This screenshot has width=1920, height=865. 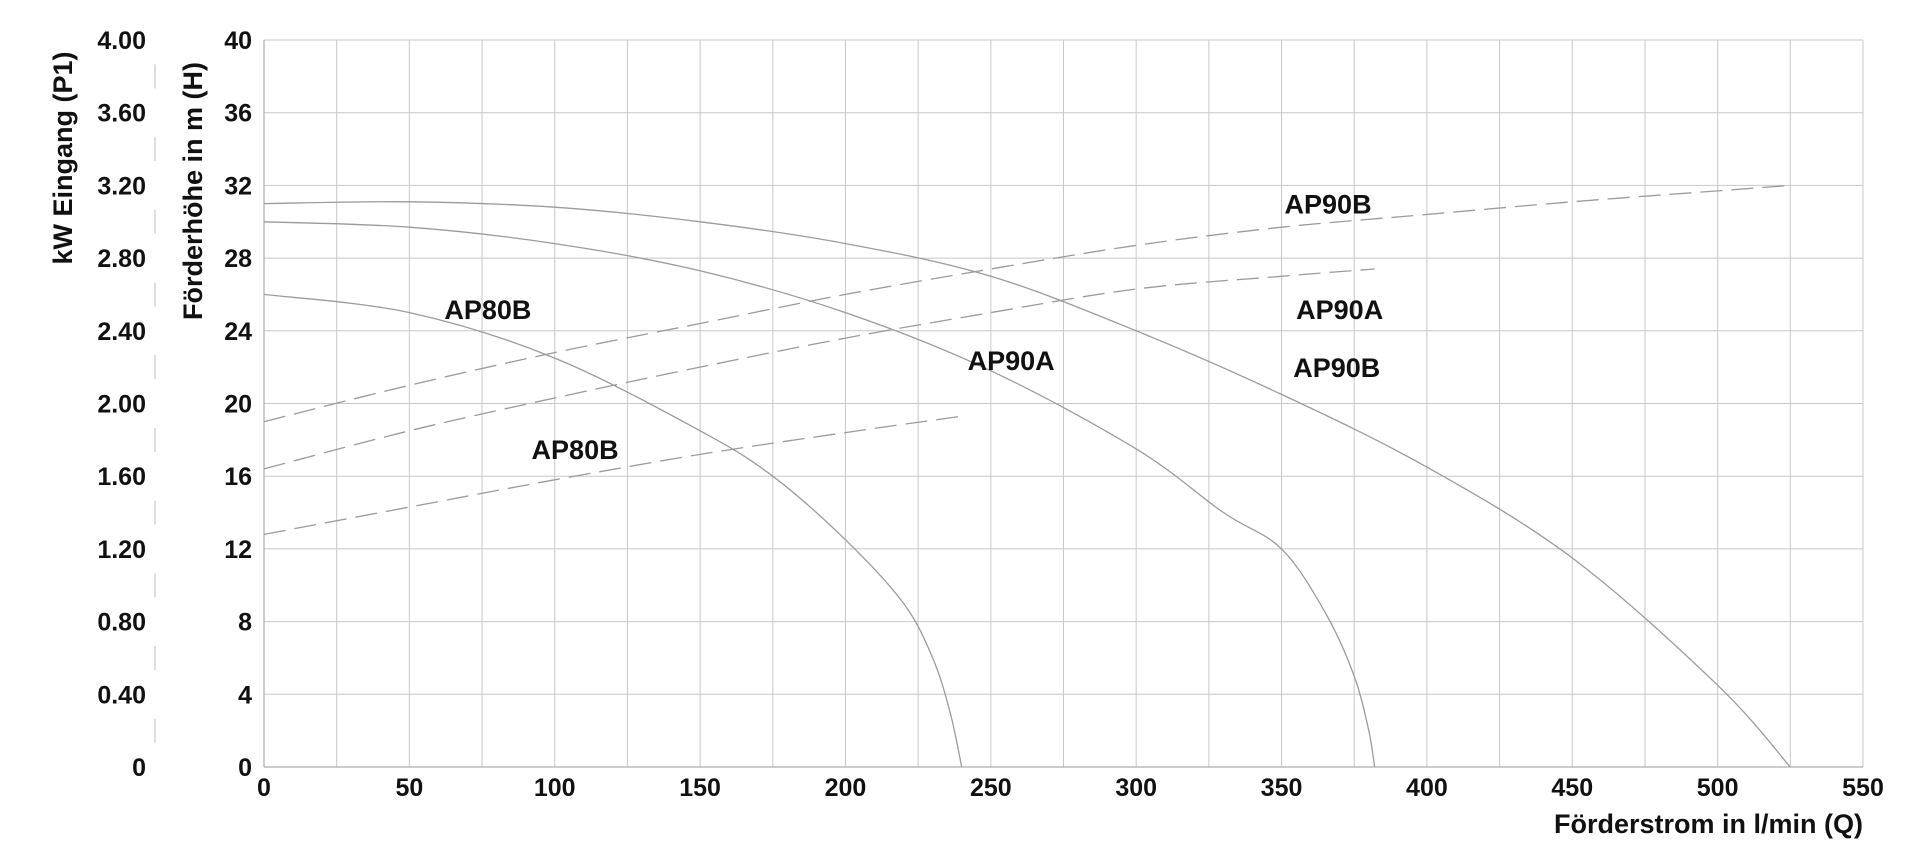 What do you see at coordinates (245, 695) in the screenshot?
I see `y-tick-label-head: 4` at bounding box center [245, 695].